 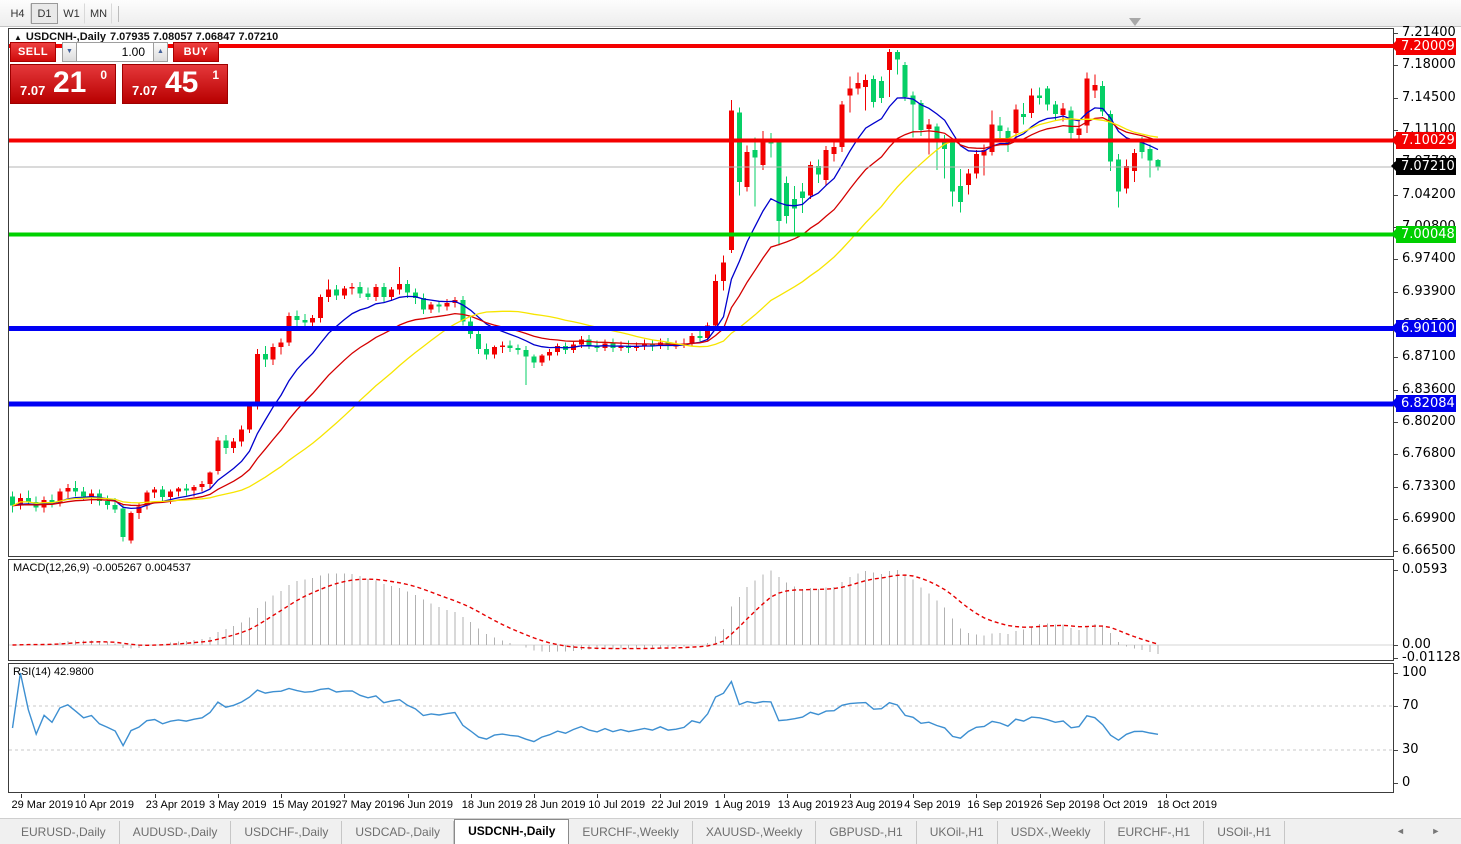 I want to click on chart-tab-usoil-h1: USOil-,H1, so click(x=1245, y=832).